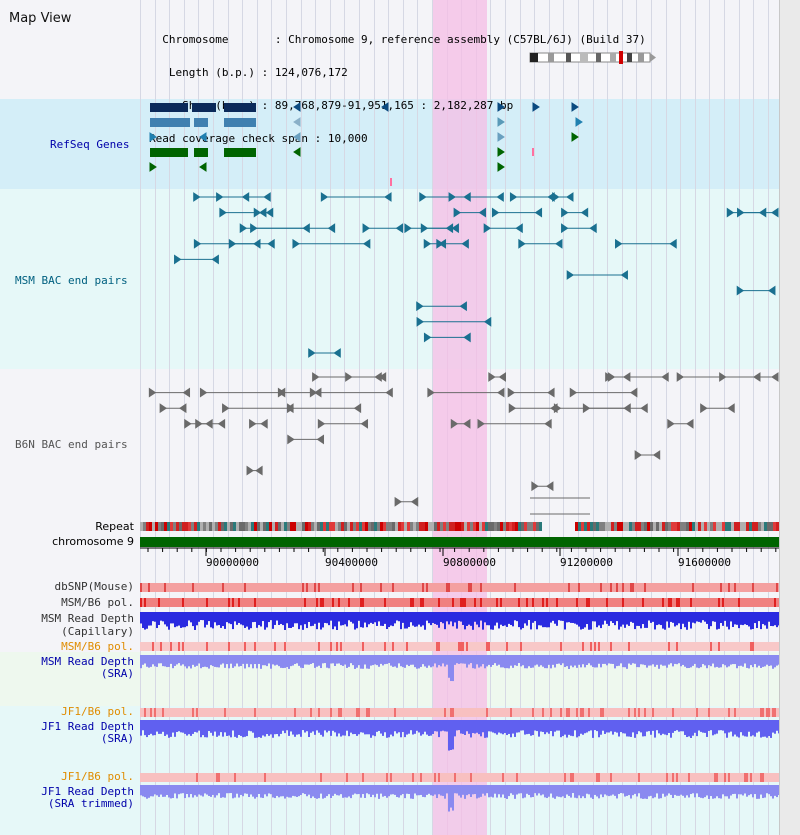 The width and height of the screenshot is (800, 835). What do you see at coordinates (400, 35) in the screenshot?
I see `chromosome-ideogram` at bounding box center [400, 35].